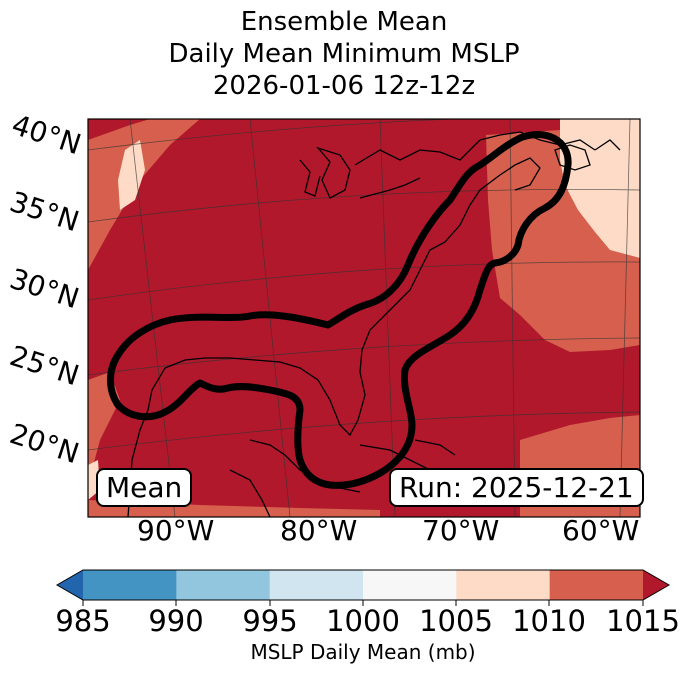 Image resolution: width=688 pixels, height=674 pixels. What do you see at coordinates (456, 621) in the screenshot?
I see `colorbar-tick-1005: 1005` at bounding box center [456, 621].